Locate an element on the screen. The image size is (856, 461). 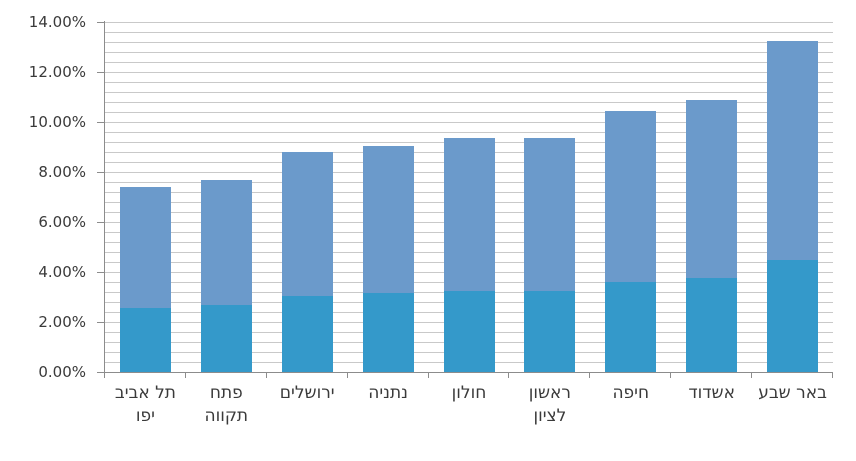
x-category-label-line: חיפה is located at coordinates (631, 393).